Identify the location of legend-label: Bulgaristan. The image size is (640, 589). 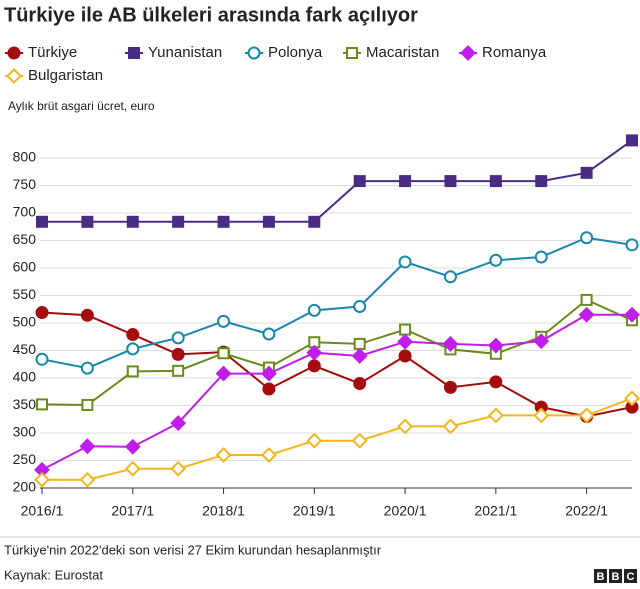
(65, 75).